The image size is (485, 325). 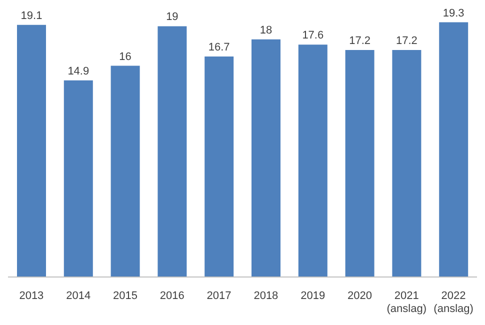 What do you see at coordinates (219, 296) in the screenshot?
I see `x-tick-label: 2017` at bounding box center [219, 296].